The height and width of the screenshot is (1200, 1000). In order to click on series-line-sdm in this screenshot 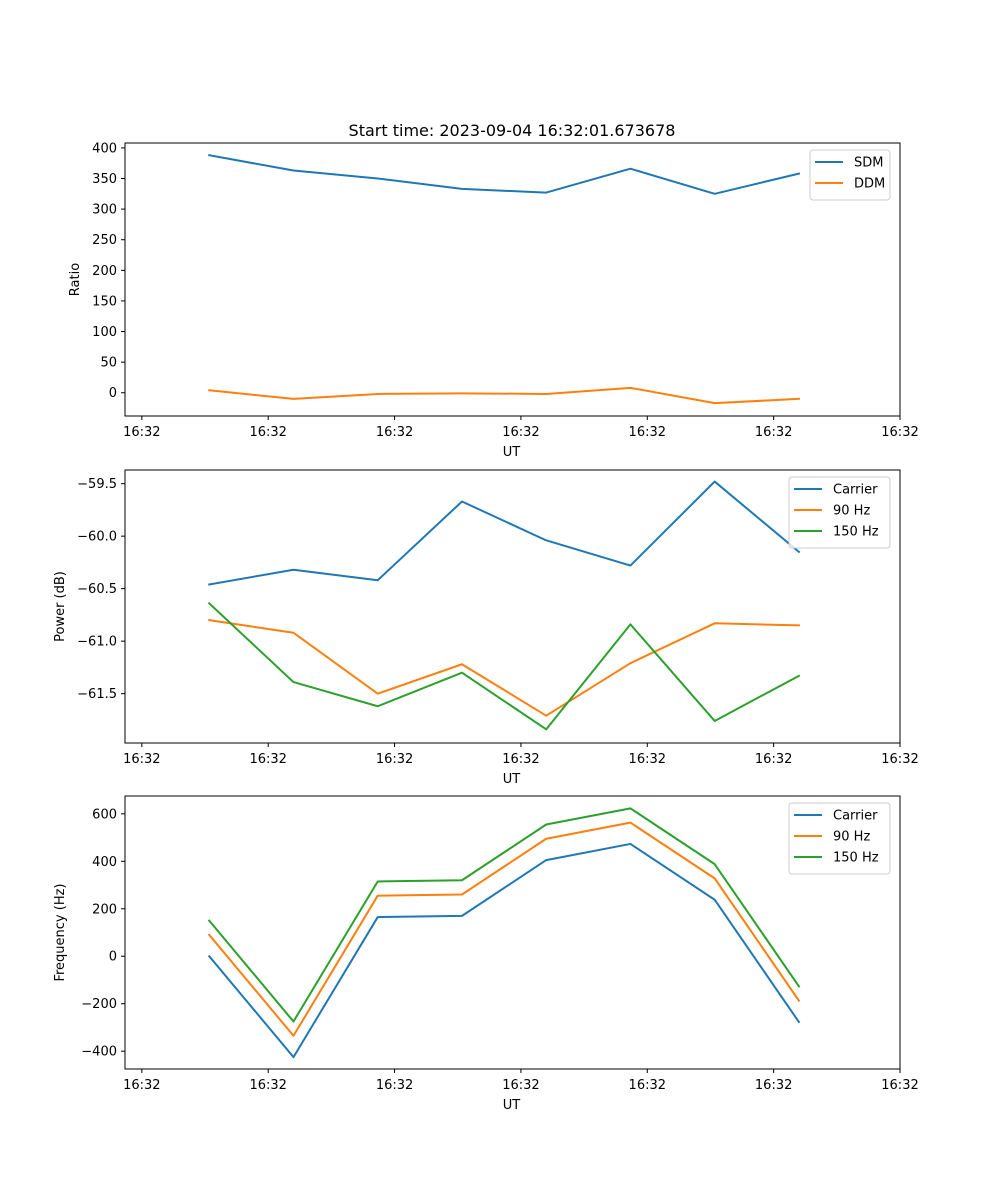, I will do `click(504, 174)`.